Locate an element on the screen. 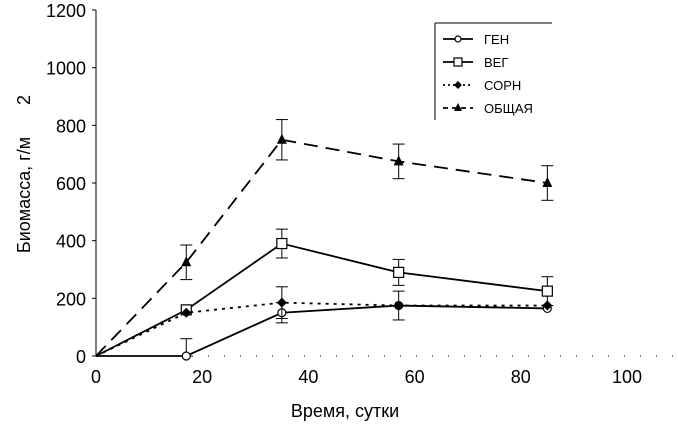 The width and height of the screenshot is (678, 428). y-axis-label-superscript: 2 is located at coordinates (24, 100).